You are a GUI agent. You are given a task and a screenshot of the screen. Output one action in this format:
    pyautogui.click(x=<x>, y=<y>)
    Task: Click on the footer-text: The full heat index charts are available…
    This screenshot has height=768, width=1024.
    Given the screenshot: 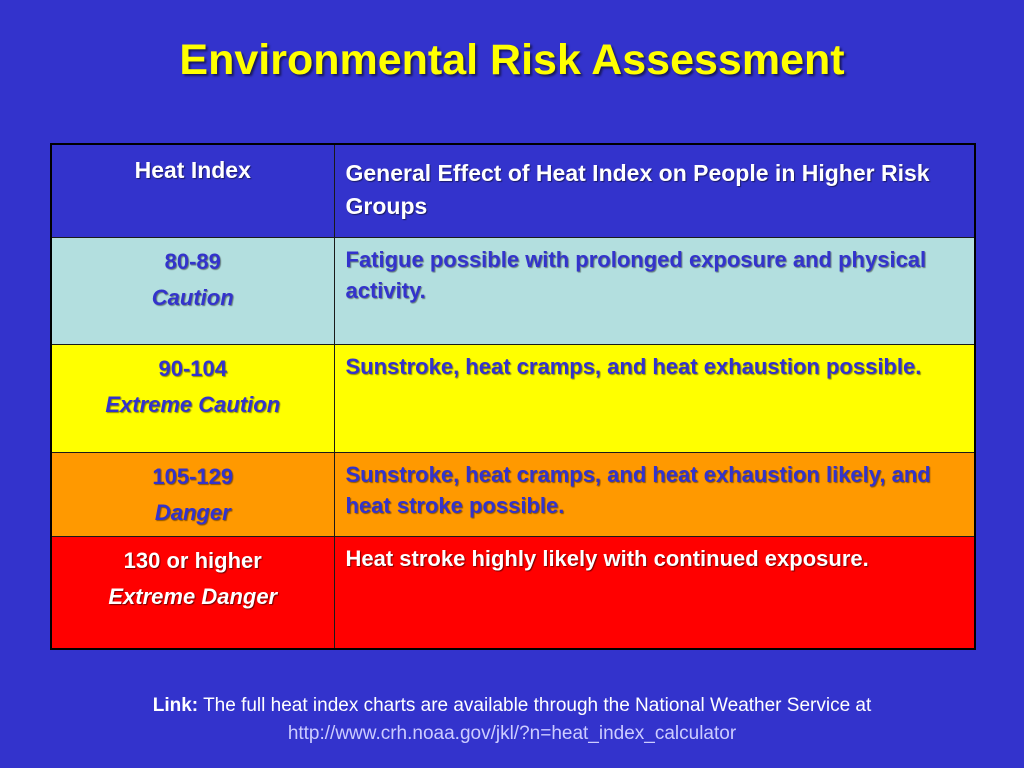 What is the action you would take?
    pyautogui.click(x=537, y=705)
    